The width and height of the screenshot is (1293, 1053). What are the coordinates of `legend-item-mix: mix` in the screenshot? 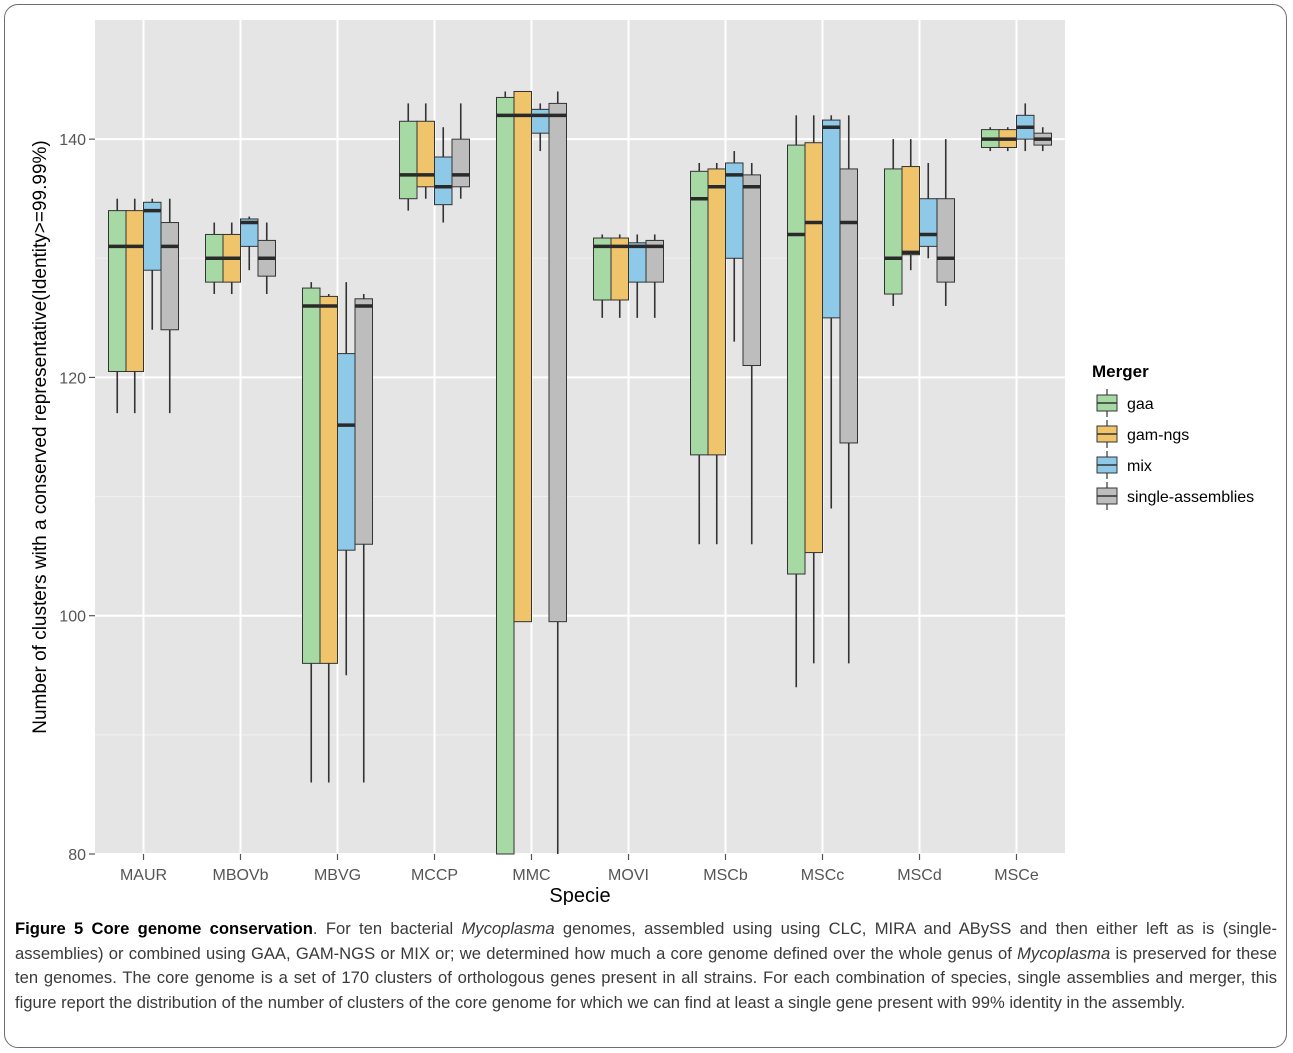 It's located at (1124, 465).